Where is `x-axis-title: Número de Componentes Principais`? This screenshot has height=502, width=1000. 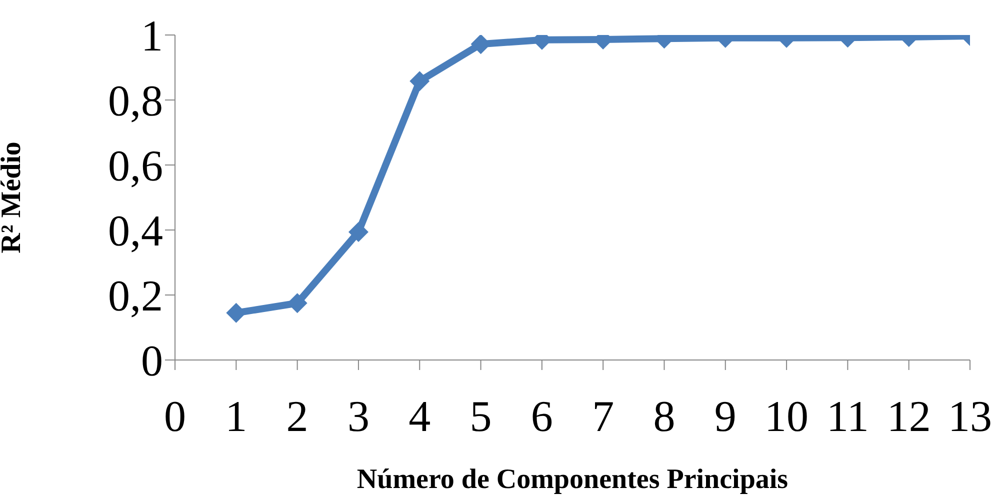
x-axis-title: Número de Componentes Principais is located at coordinates (572, 479).